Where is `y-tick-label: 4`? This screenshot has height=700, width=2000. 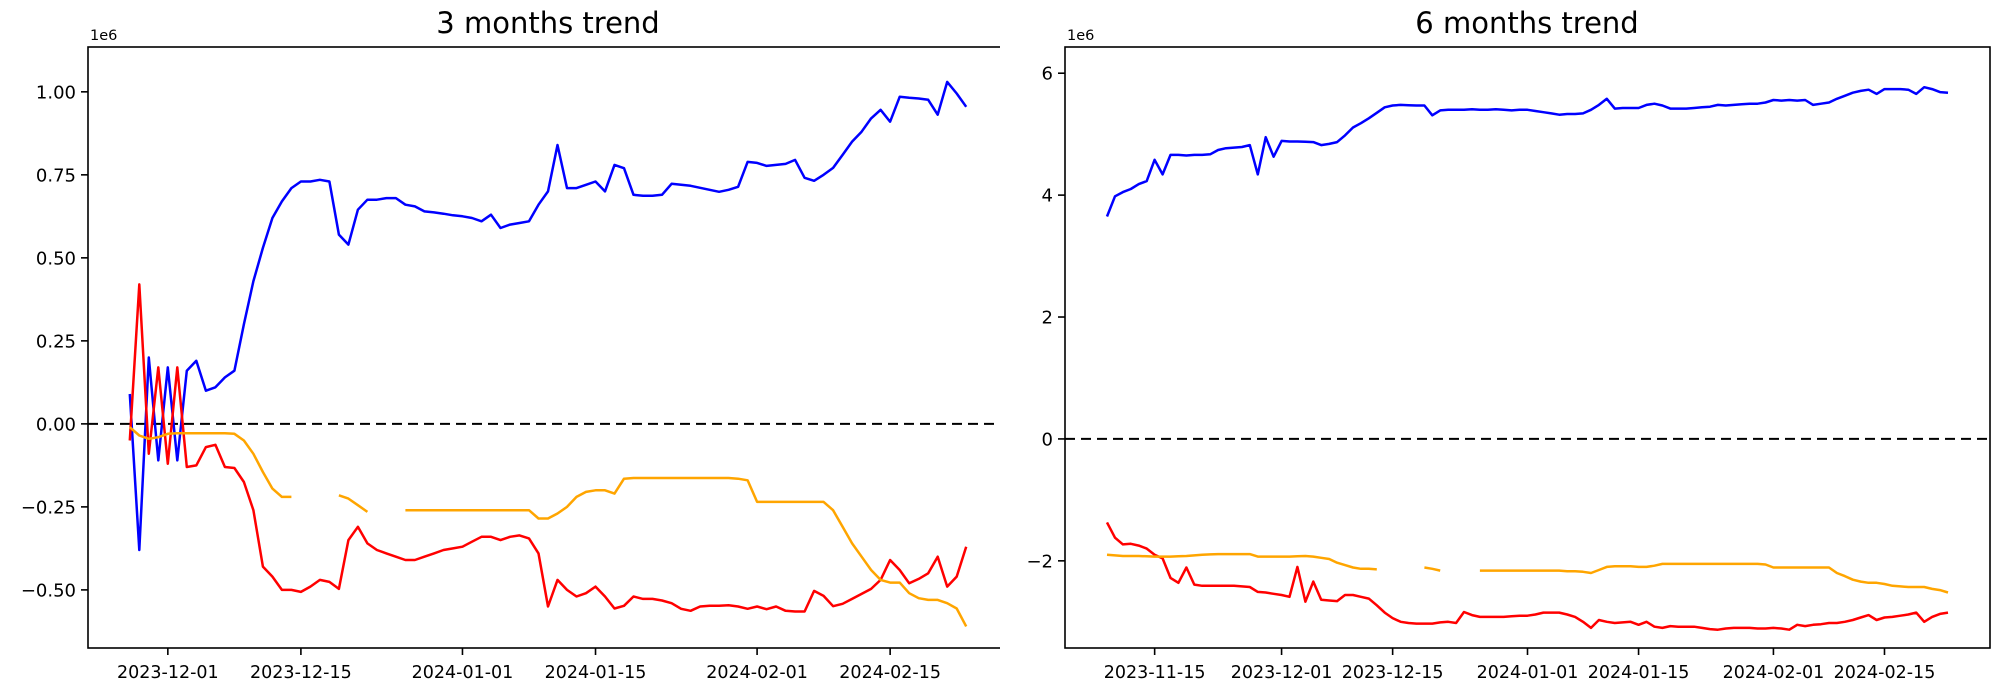 y-tick-label: 4 is located at coordinates (1047, 196).